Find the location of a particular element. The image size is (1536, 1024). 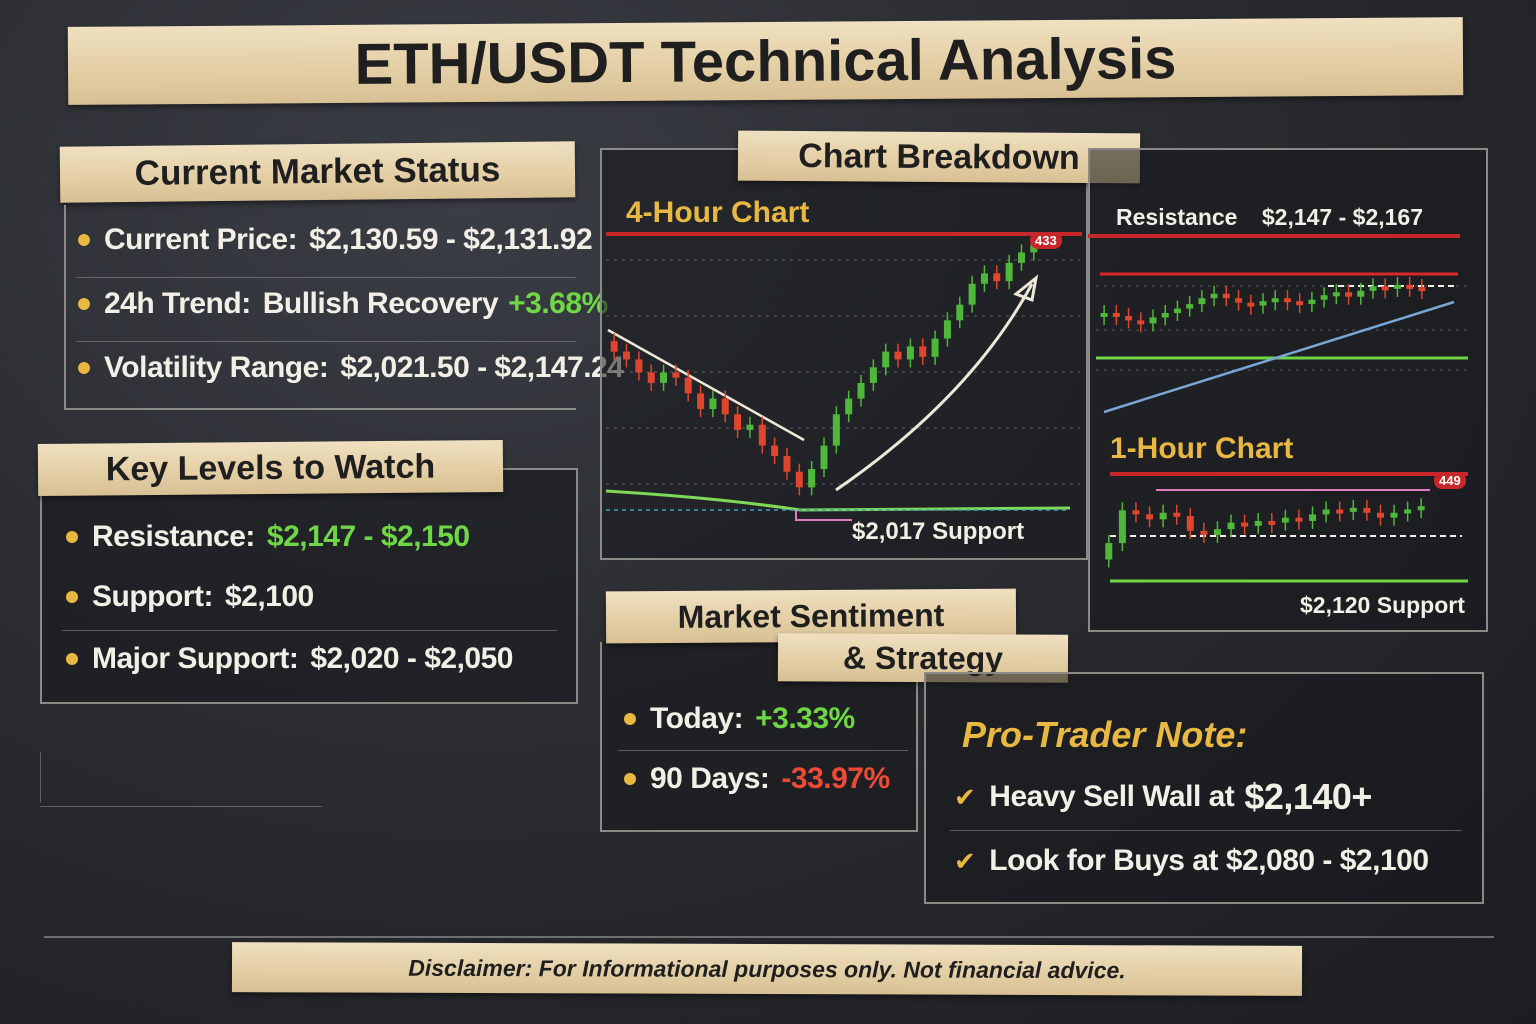

pro-note-item-1-text: Heavy Sell Wall at is located at coordinates (1112, 796).